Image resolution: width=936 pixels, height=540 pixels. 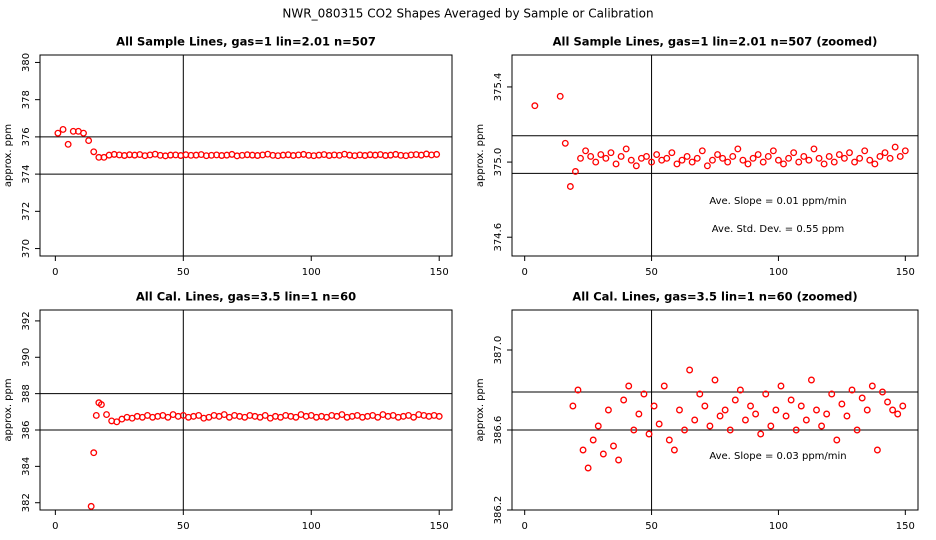 What do you see at coordinates (246, 42) in the screenshot?
I see `panel-title: All Sample Lines, gas=1 lin=2.01 n=507` at bounding box center [246, 42].